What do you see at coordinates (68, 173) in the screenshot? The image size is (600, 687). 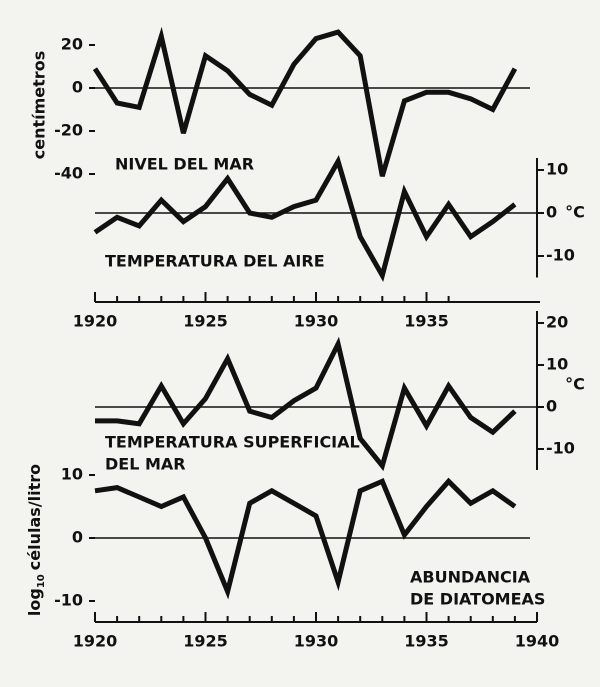 I see `y-tick-label: -40` at bounding box center [68, 173].